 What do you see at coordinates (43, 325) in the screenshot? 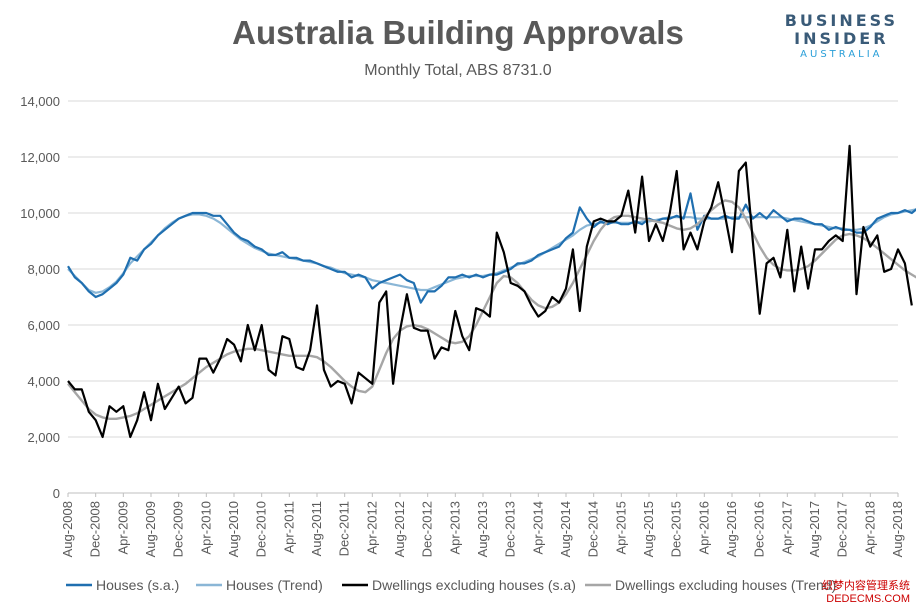
I see `y-tick-label: 6,000` at bounding box center [43, 325].